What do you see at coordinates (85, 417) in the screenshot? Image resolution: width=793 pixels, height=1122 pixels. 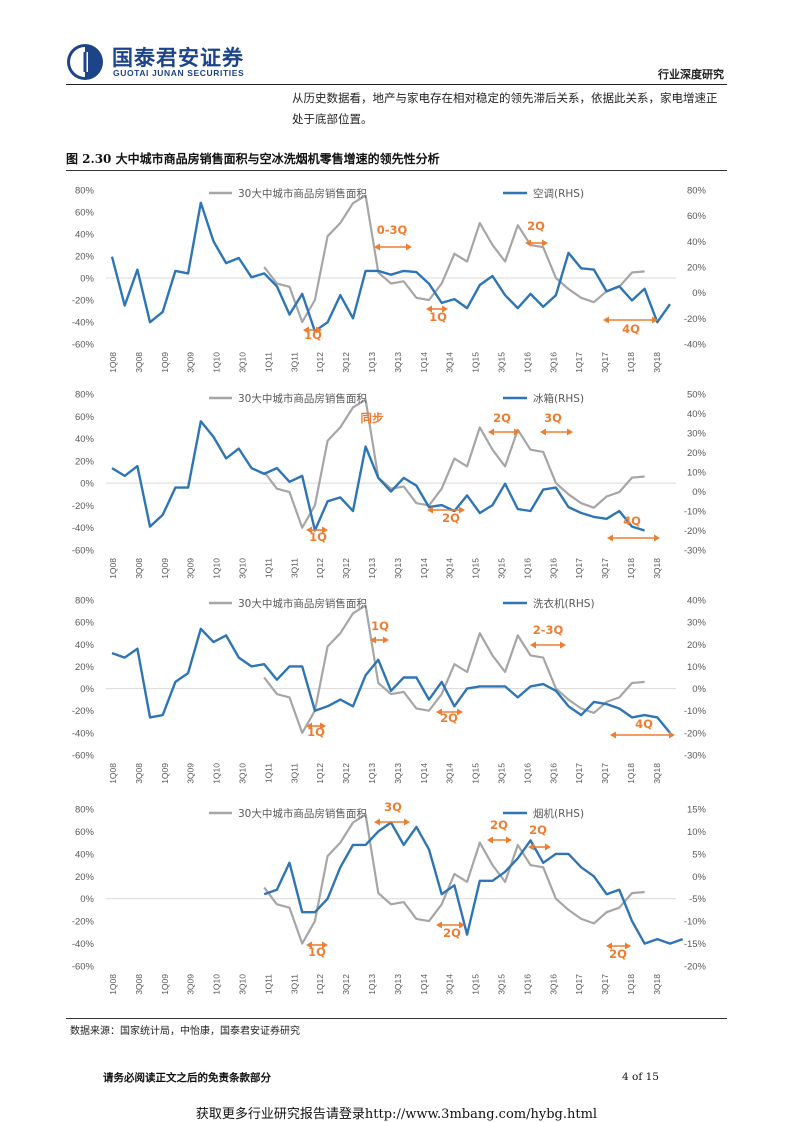 I see `left-axis-tick-label: 60%` at bounding box center [85, 417].